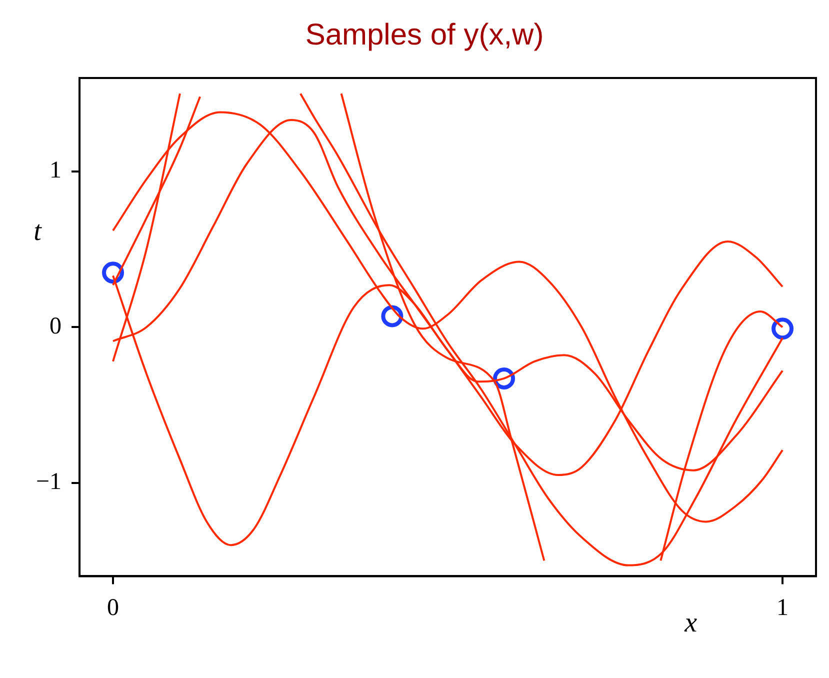 The height and width of the screenshot is (678, 829). What do you see at coordinates (56, 326) in the screenshot?
I see `y-tick-label: 0` at bounding box center [56, 326].